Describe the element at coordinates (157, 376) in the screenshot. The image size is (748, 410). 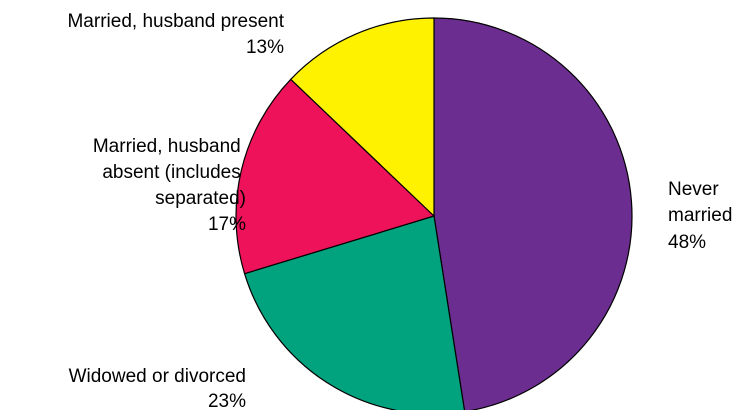
I see `slice-label-widowed-or-divorced: Widowed or divorced` at that location.